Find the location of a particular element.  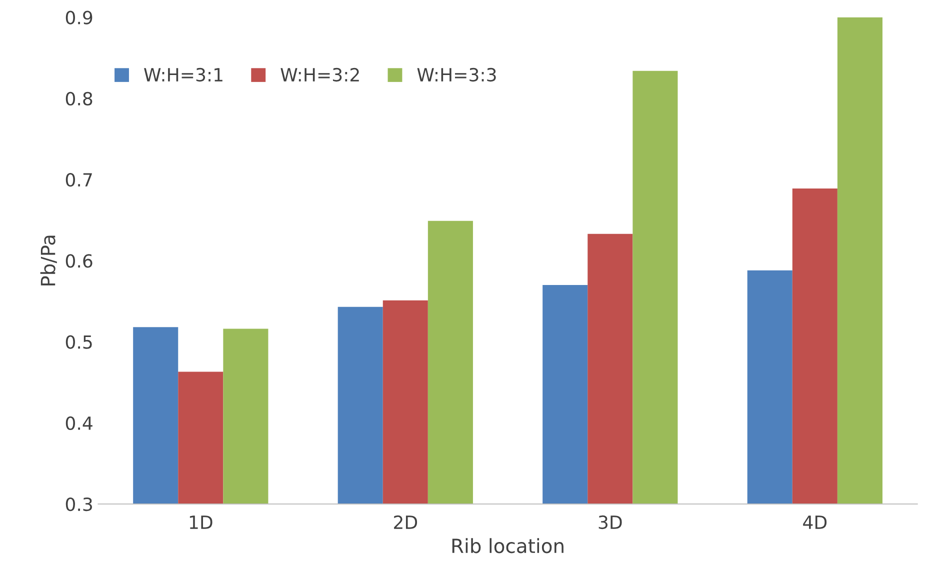

x-tick-label: 2D is located at coordinates (406, 522).